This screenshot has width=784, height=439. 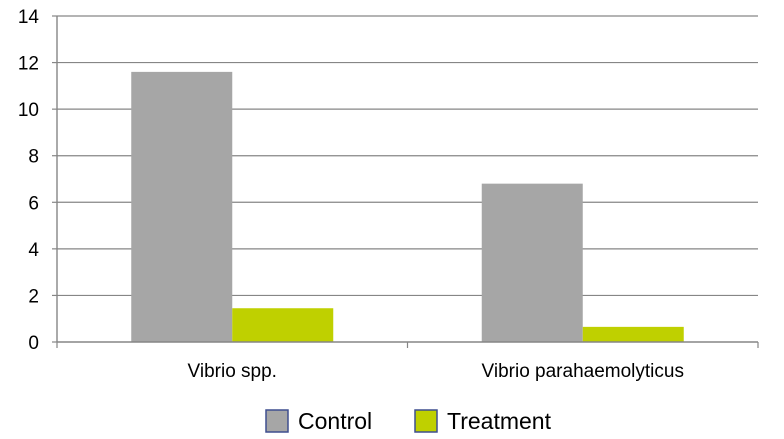 What do you see at coordinates (232, 371) in the screenshot?
I see `x-category-label: Vibrio spp.` at bounding box center [232, 371].